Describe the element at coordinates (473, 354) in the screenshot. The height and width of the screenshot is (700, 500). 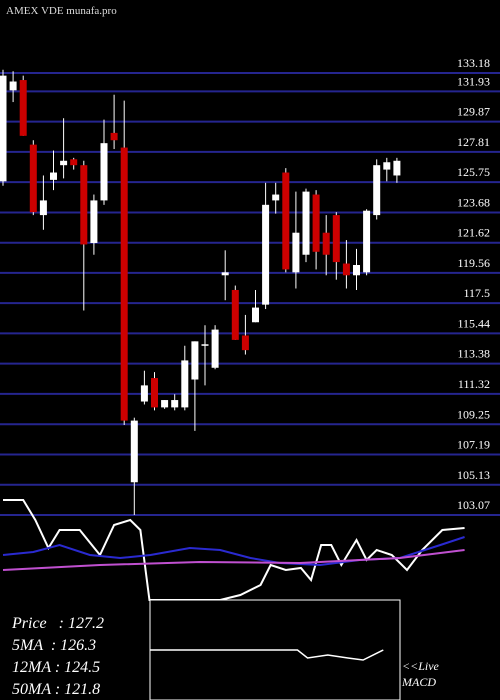
I see `y-tick-label: 113.38` at that location.